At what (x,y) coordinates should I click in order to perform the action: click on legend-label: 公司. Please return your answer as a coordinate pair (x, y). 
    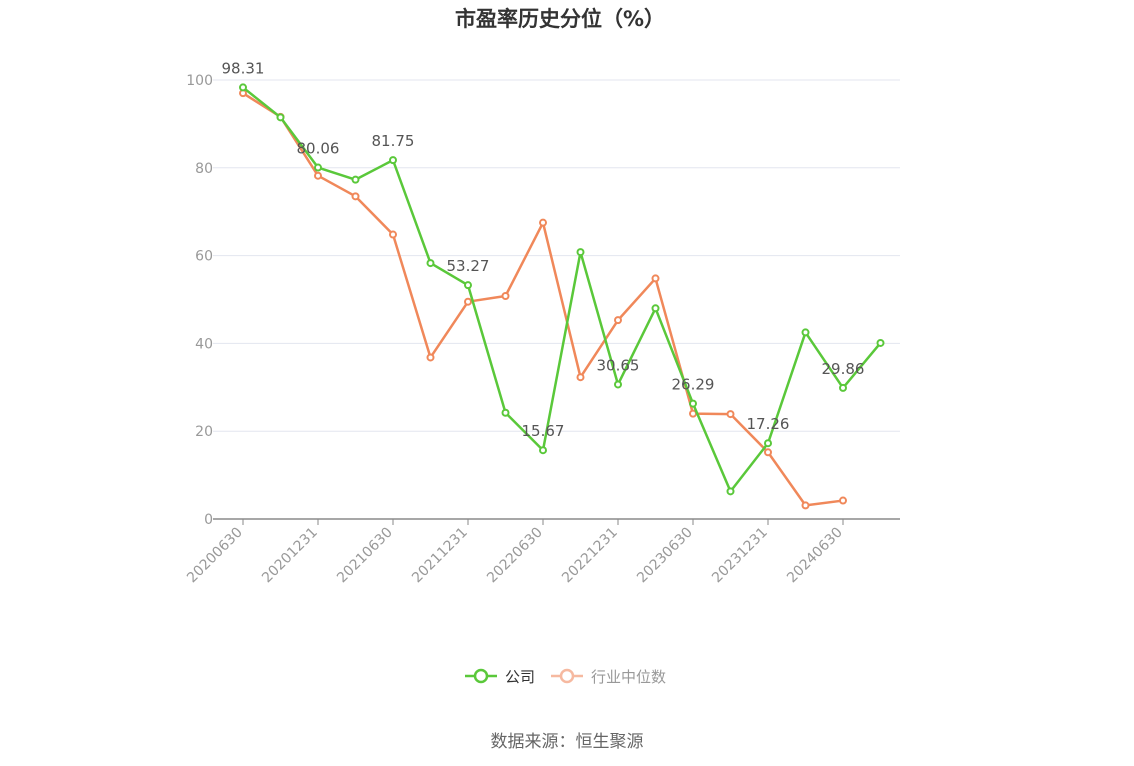
    Looking at the image, I should click on (520, 677).